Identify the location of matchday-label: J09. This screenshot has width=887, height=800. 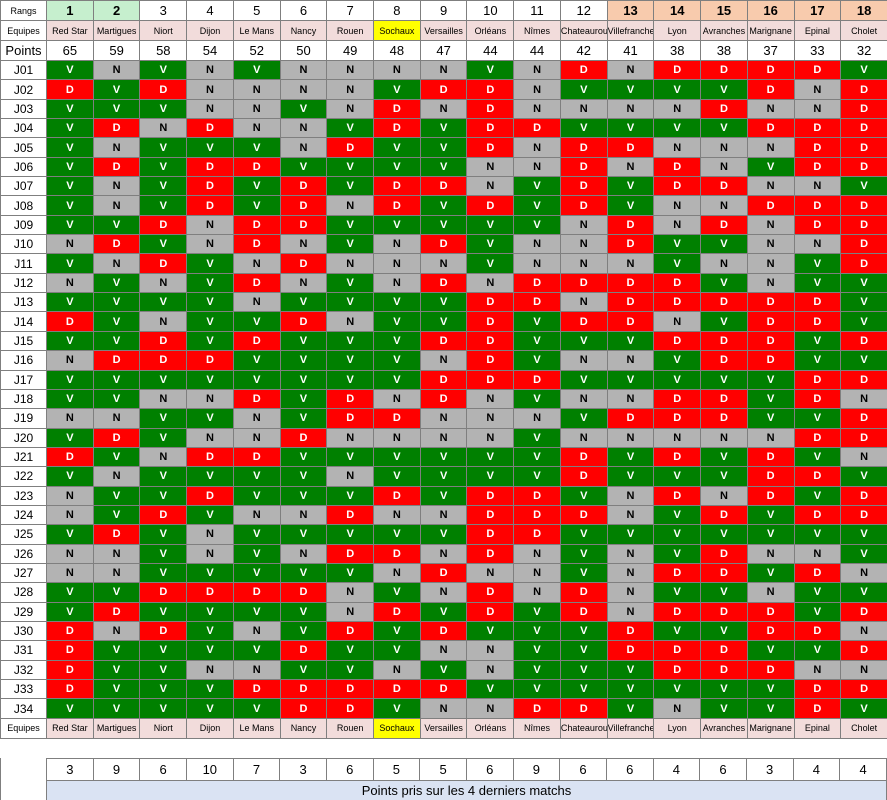
(23, 225).